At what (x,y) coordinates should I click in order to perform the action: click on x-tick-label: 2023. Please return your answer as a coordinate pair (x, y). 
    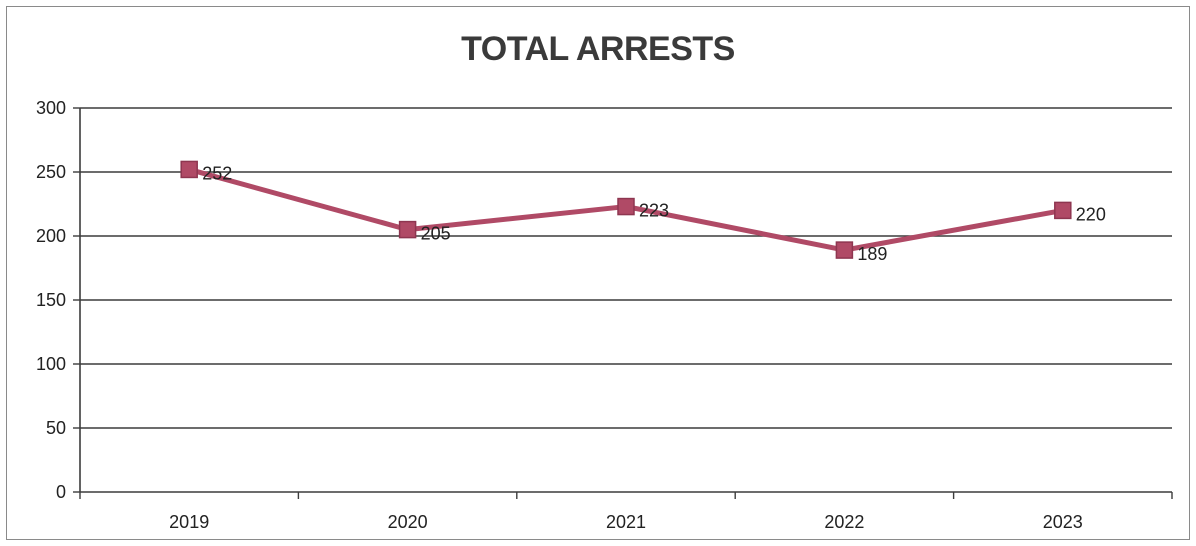
    Looking at the image, I should click on (1063, 522).